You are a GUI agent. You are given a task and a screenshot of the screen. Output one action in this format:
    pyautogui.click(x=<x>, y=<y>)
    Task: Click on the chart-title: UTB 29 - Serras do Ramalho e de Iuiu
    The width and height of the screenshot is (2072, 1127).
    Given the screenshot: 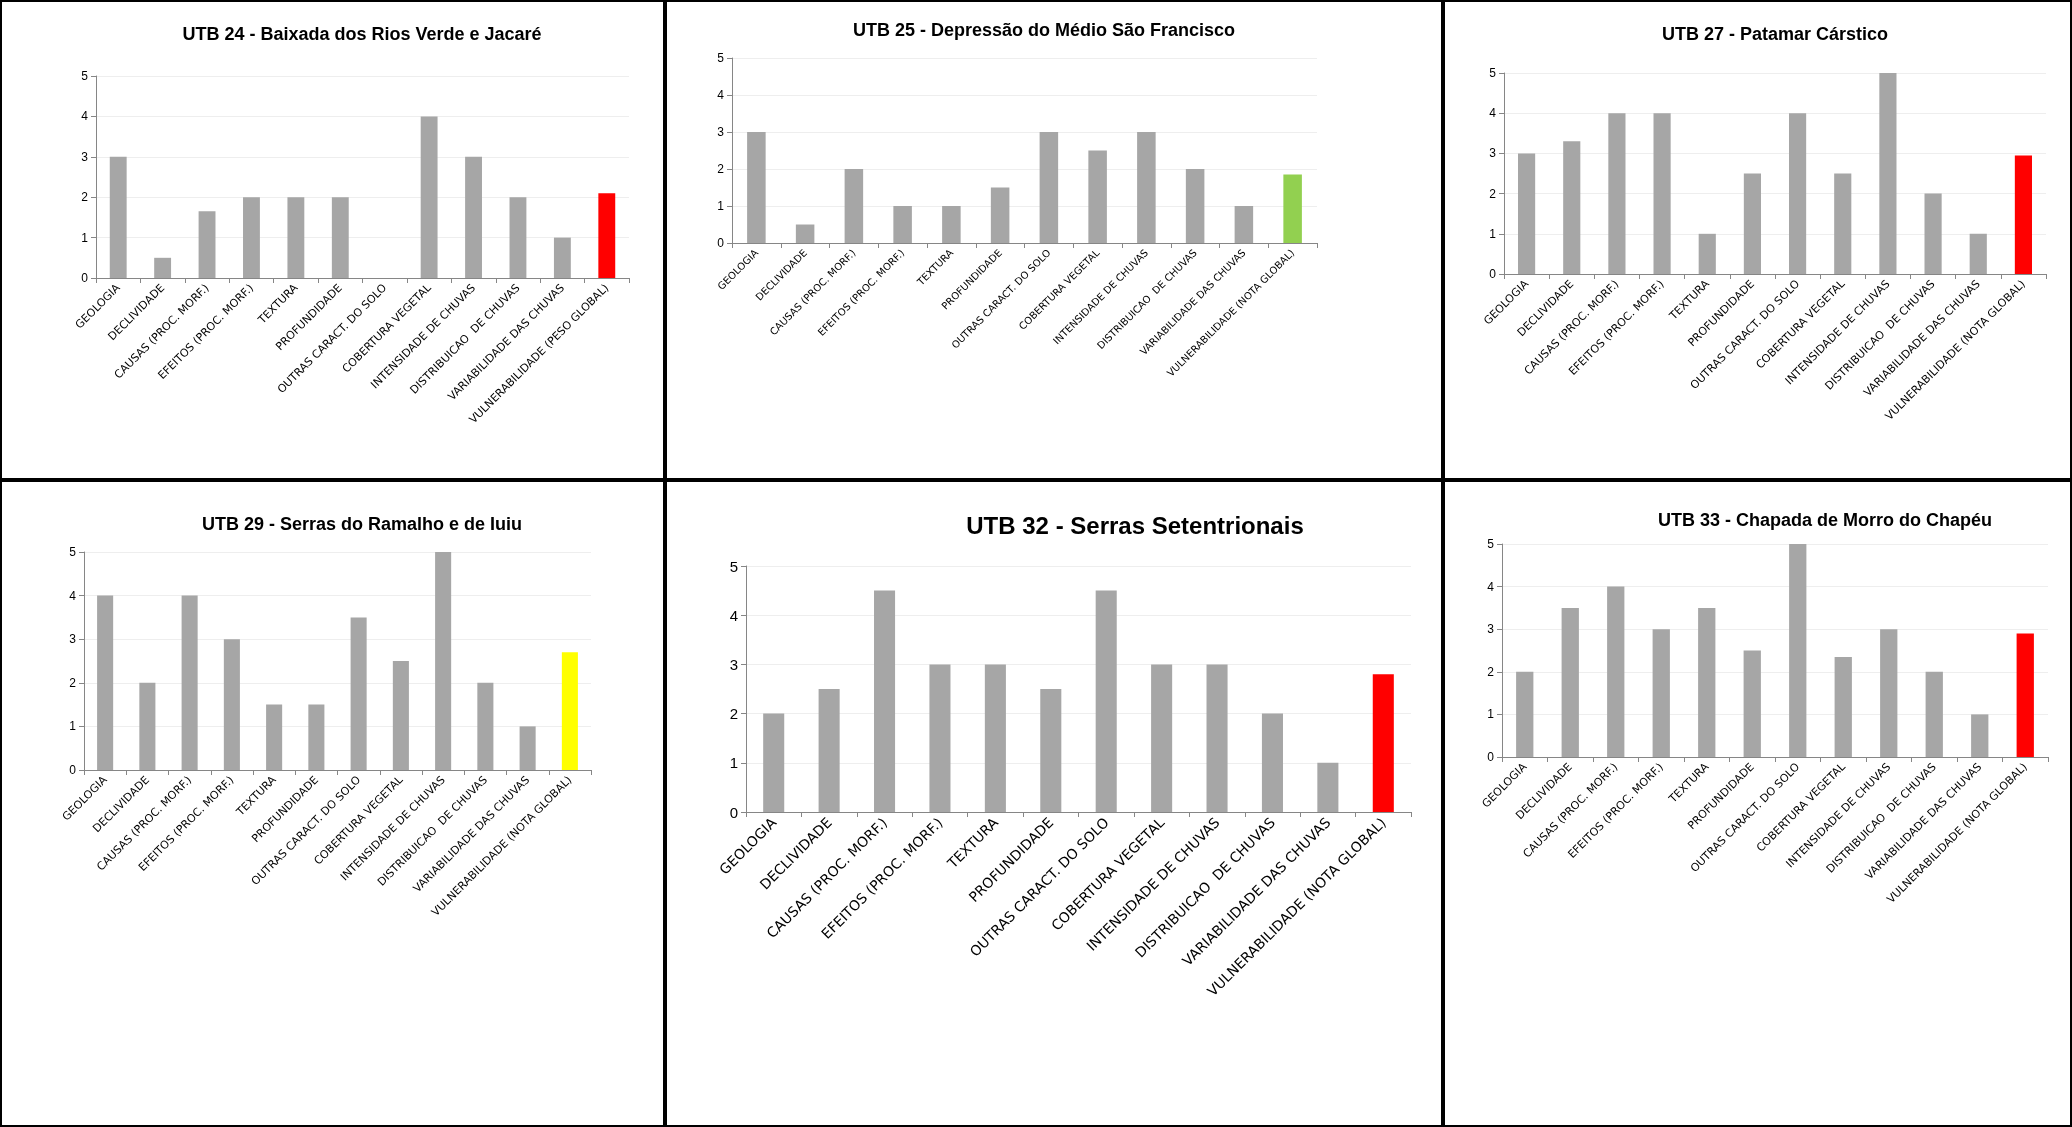 What is the action you would take?
    pyautogui.click(x=362, y=524)
    